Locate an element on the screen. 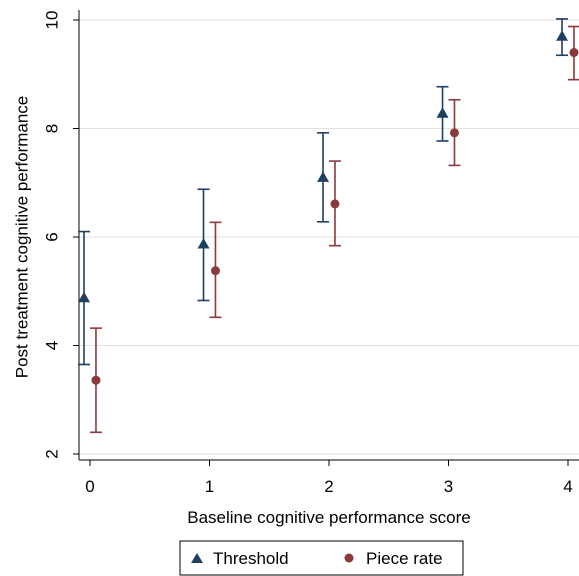 The width and height of the screenshot is (579, 576). legend-threshold-label: Threshold is located at coordinates (251, 558).